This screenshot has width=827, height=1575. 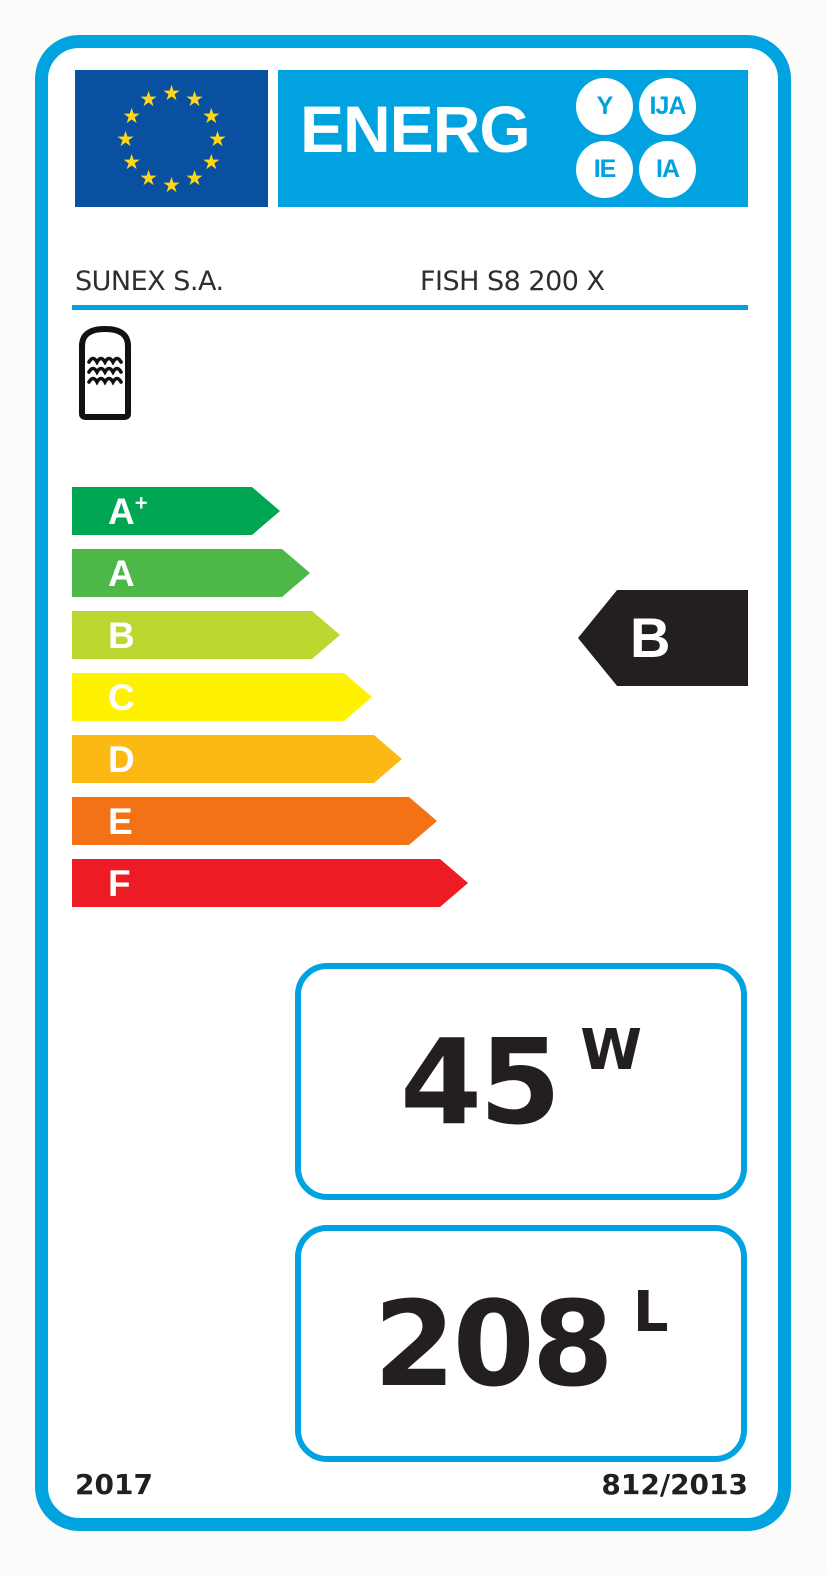 I want to click on lang-suffix-circle-ija: IJA, so click(x=667, y=106).